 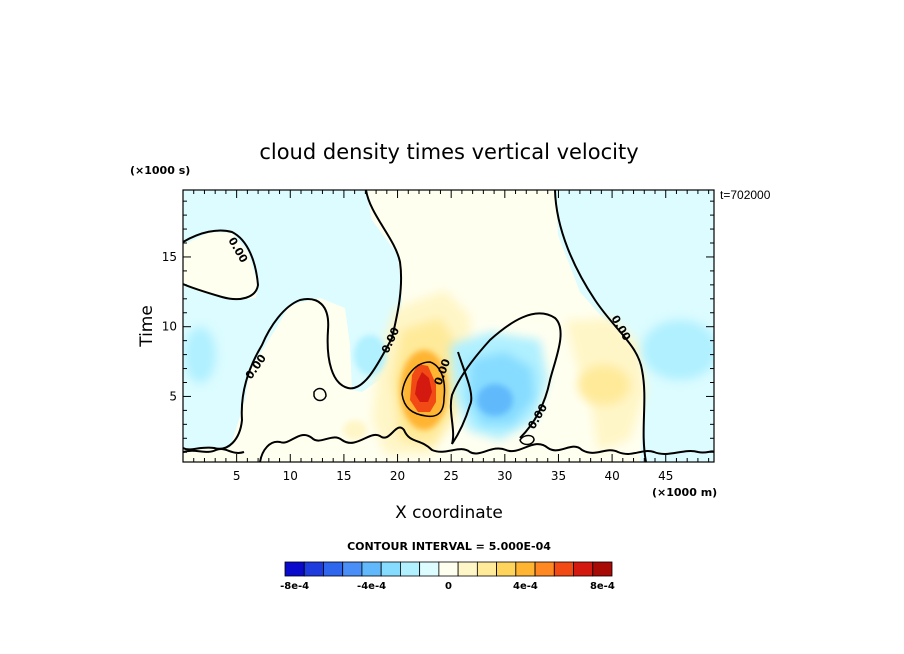 What do you see at coordinates (173, 396) in the screenshot?
I see `y-tick-label: 5` at bounding box center [173, 396].